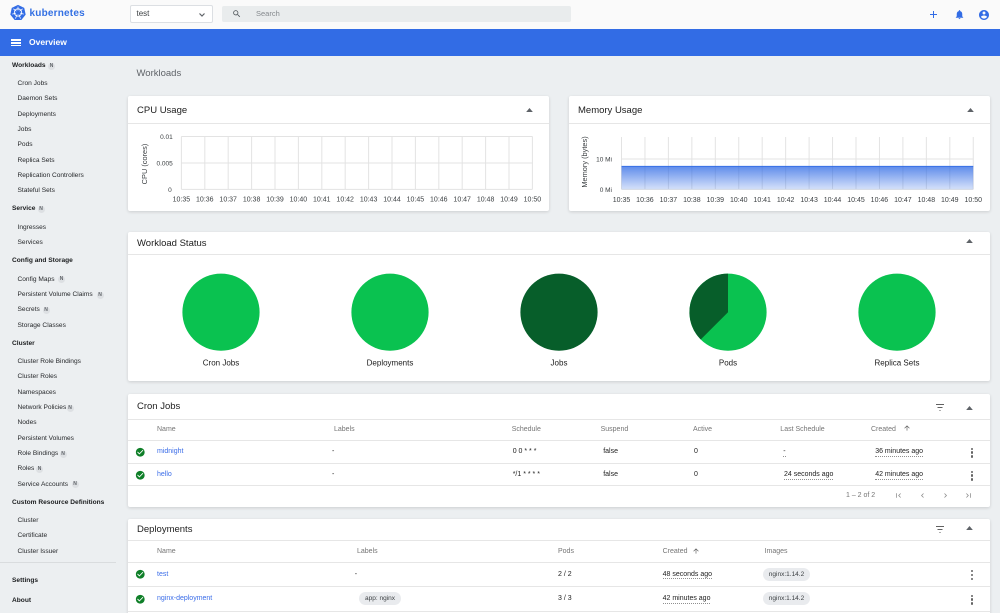  Describe the element at coordinates (144, 164) in the screenshot. I see `svg-text: CPU (cores)` at that location.